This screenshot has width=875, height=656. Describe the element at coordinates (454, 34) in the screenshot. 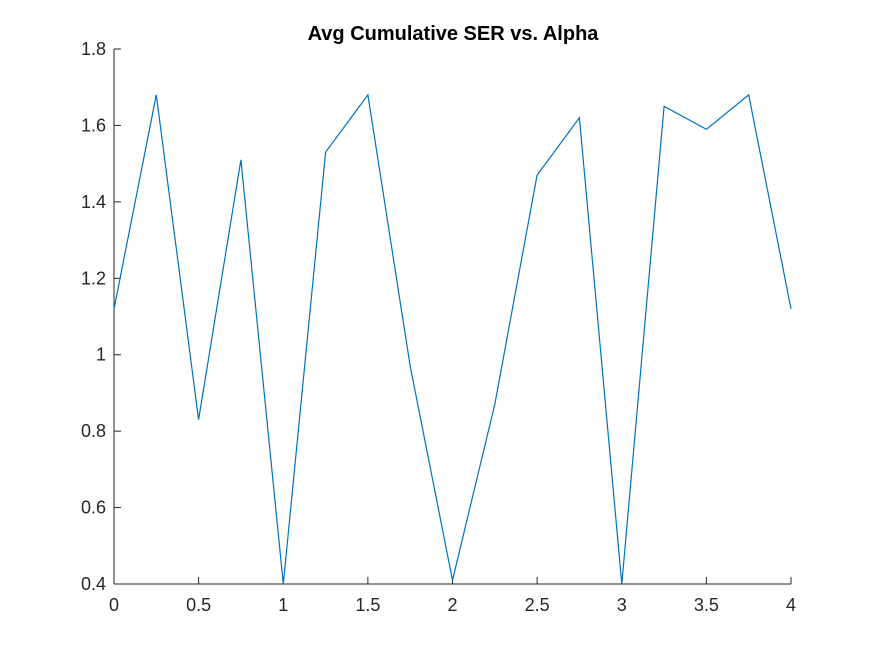

I see `chart-title: Avg Cumulative SER vs. Alpha` at that location.